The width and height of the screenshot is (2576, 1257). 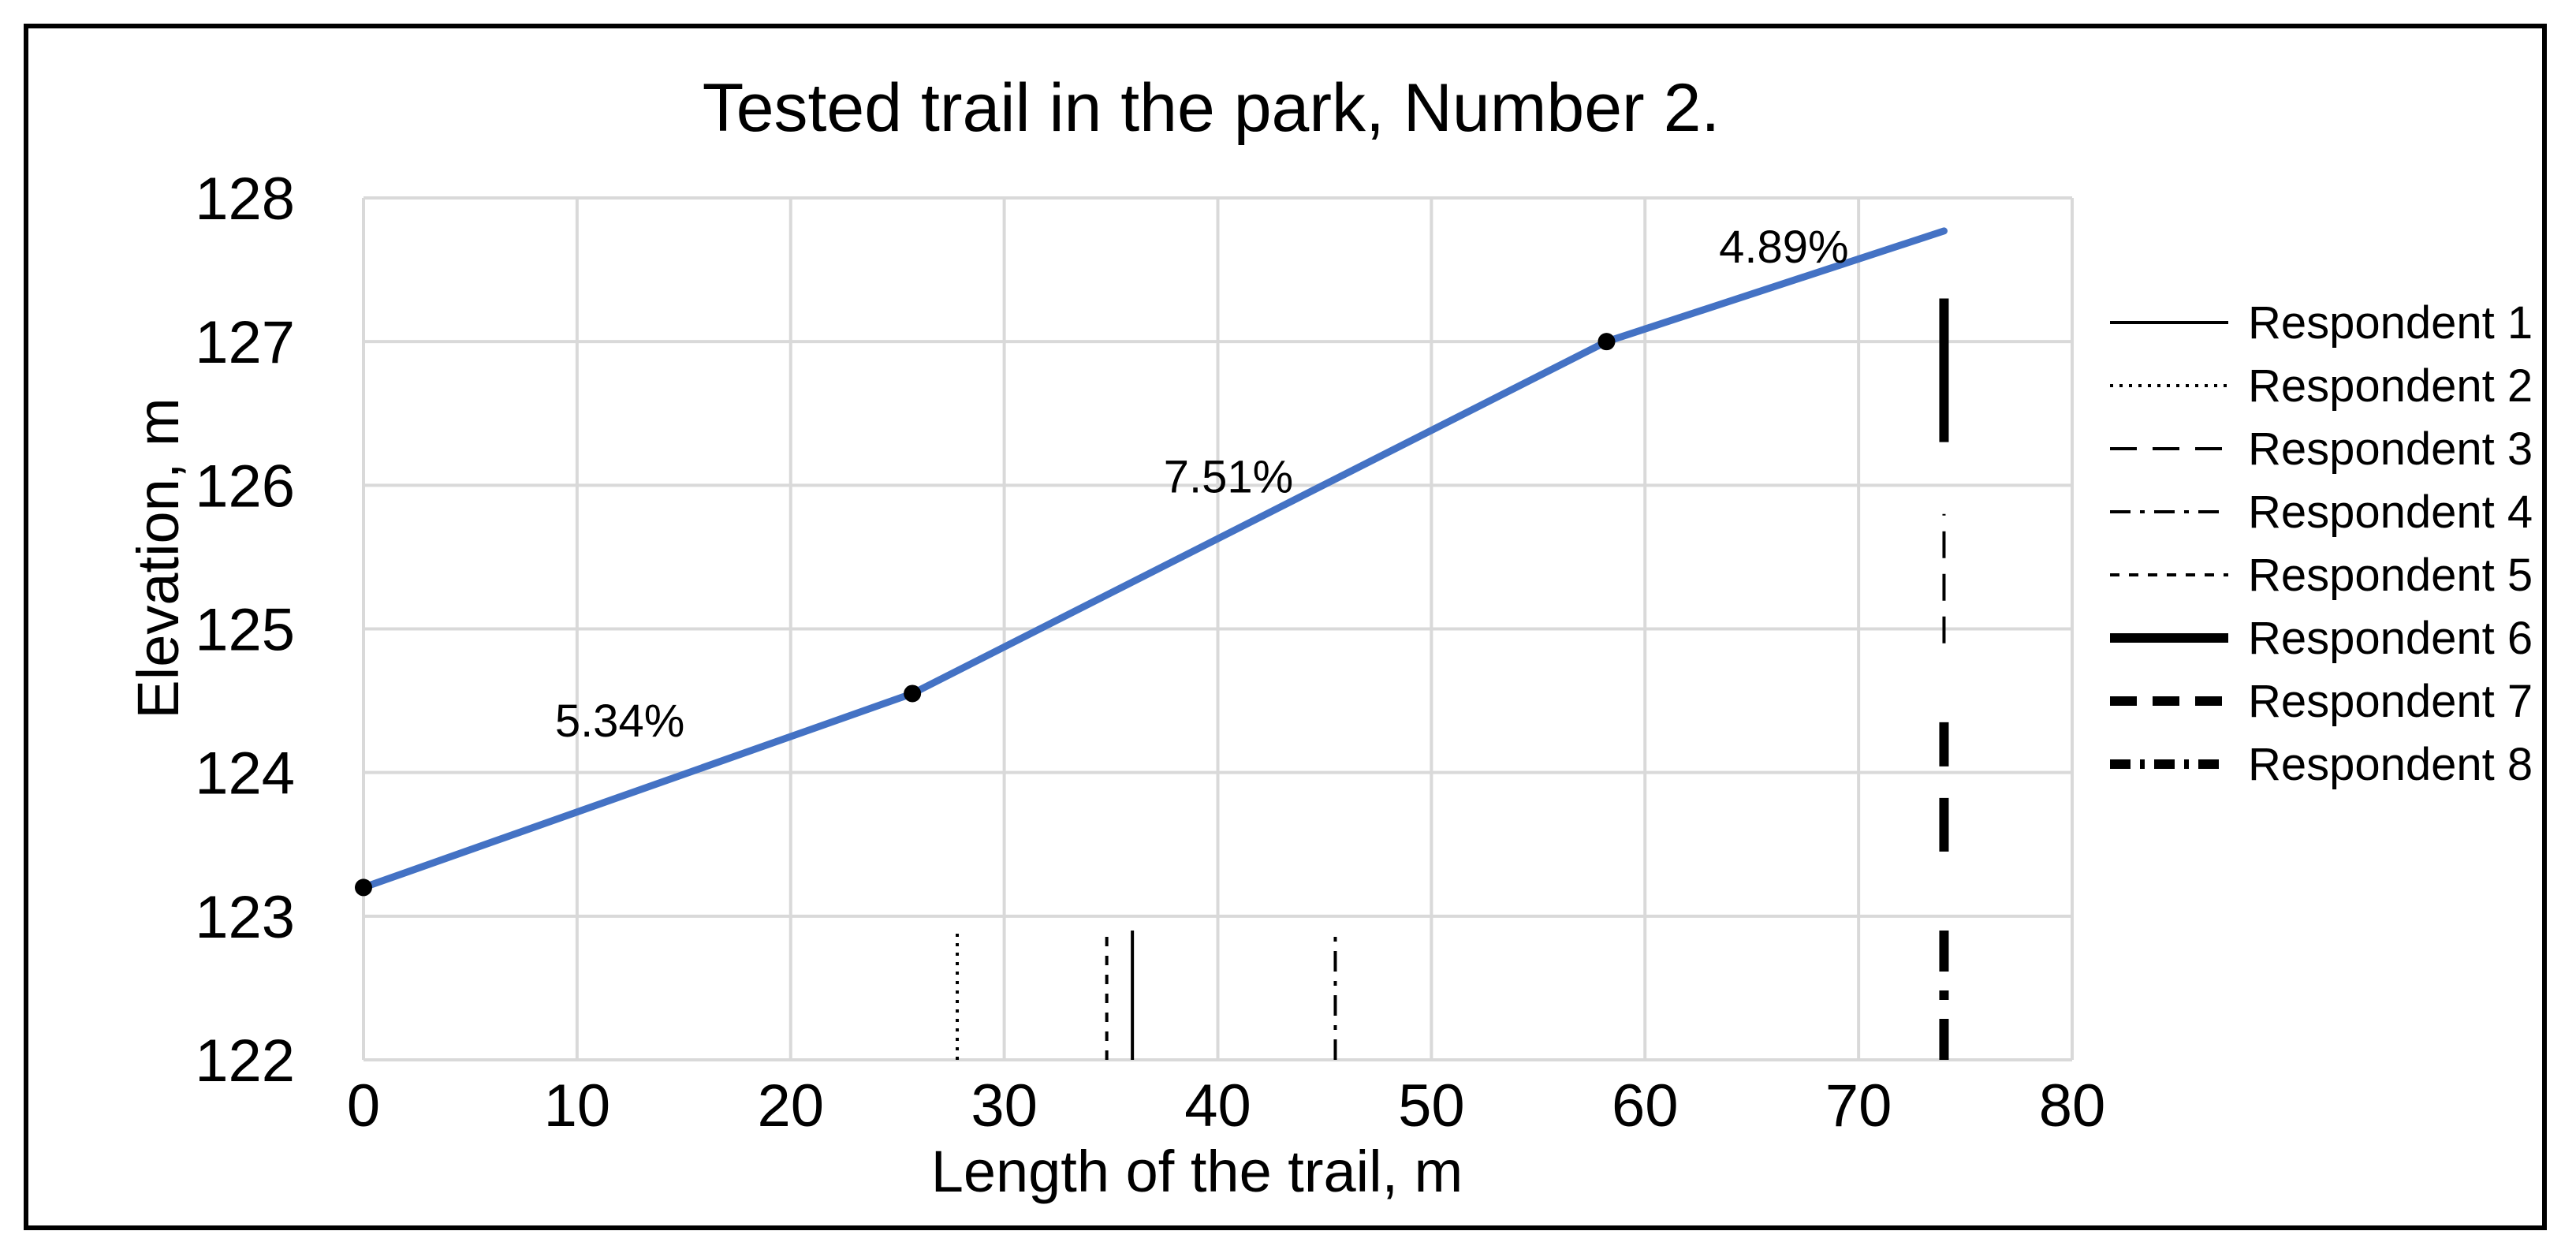 What do you see at coordinates (790, 1106) in the screenshot?
I see `x-tick-label: 20` at bounding box center [790, 1106].